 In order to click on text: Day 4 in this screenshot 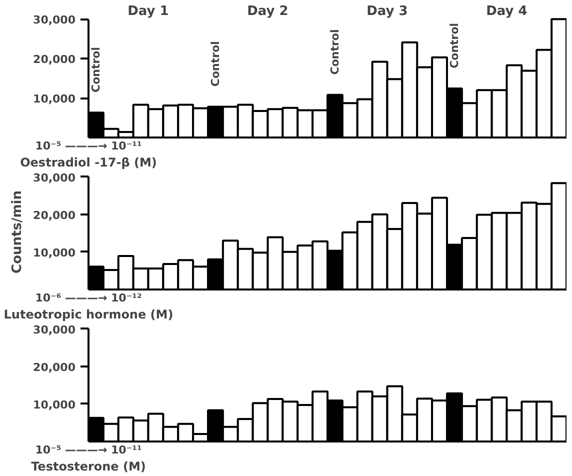, I will do `click(507, 12)`.